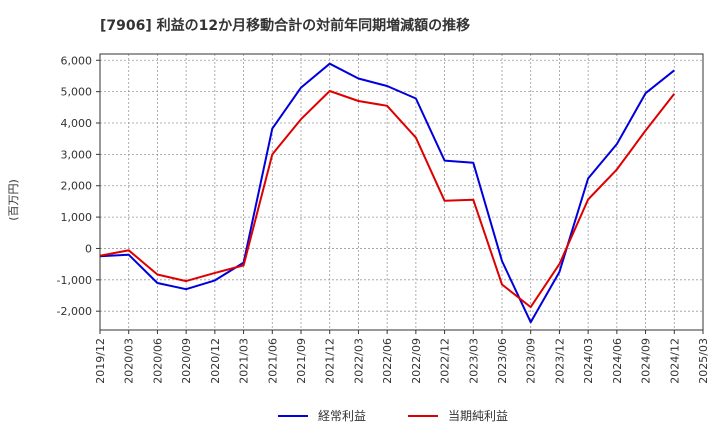 Image resolution: width=720 pixels, height=444 pixels. What do you see at coordinates (342, 416) in the screenshot?
I see `legend-label-ordinary-profit: 経常利益` at bounding box center [342, 416].